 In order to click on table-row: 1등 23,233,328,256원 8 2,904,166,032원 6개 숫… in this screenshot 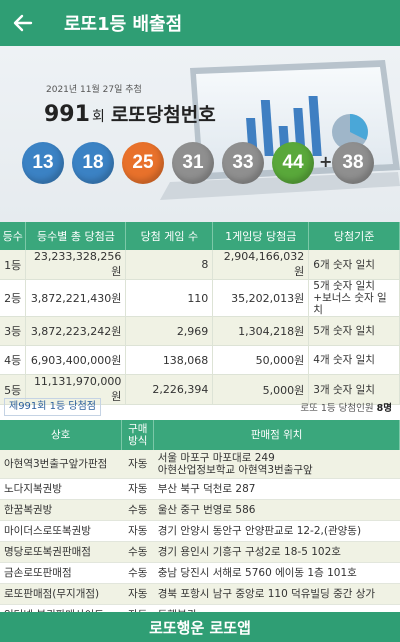, I will do `click(200, 265)`.